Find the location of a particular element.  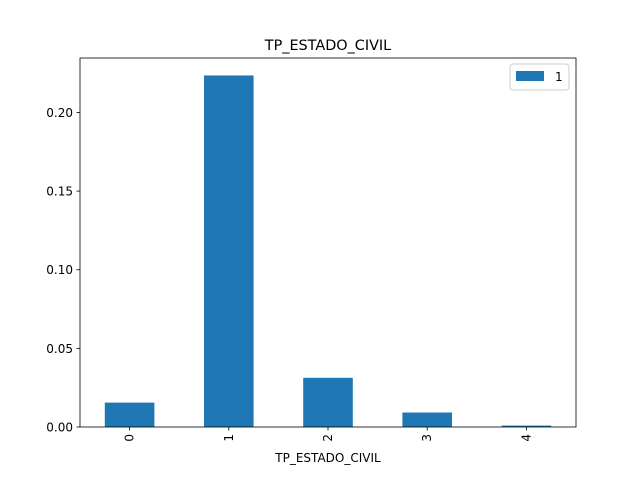

x-tick-label-2: 2 is located at coordinates (328, 438).